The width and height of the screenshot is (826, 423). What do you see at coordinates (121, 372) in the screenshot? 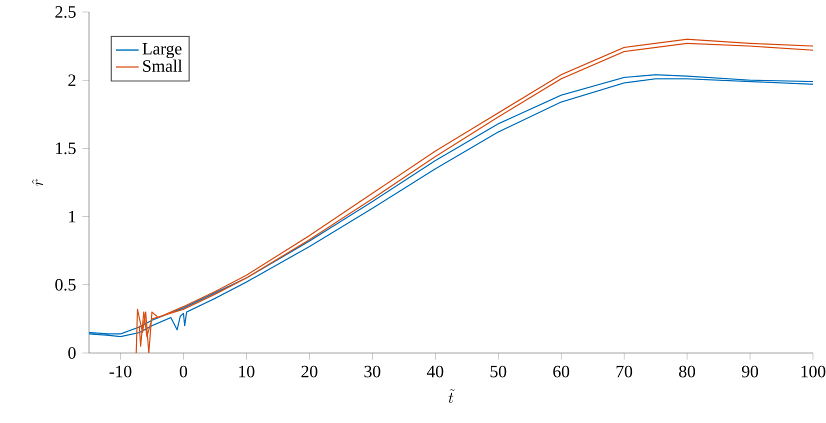
I see `x-tick-label: -10` at bounding box center [121, 372].